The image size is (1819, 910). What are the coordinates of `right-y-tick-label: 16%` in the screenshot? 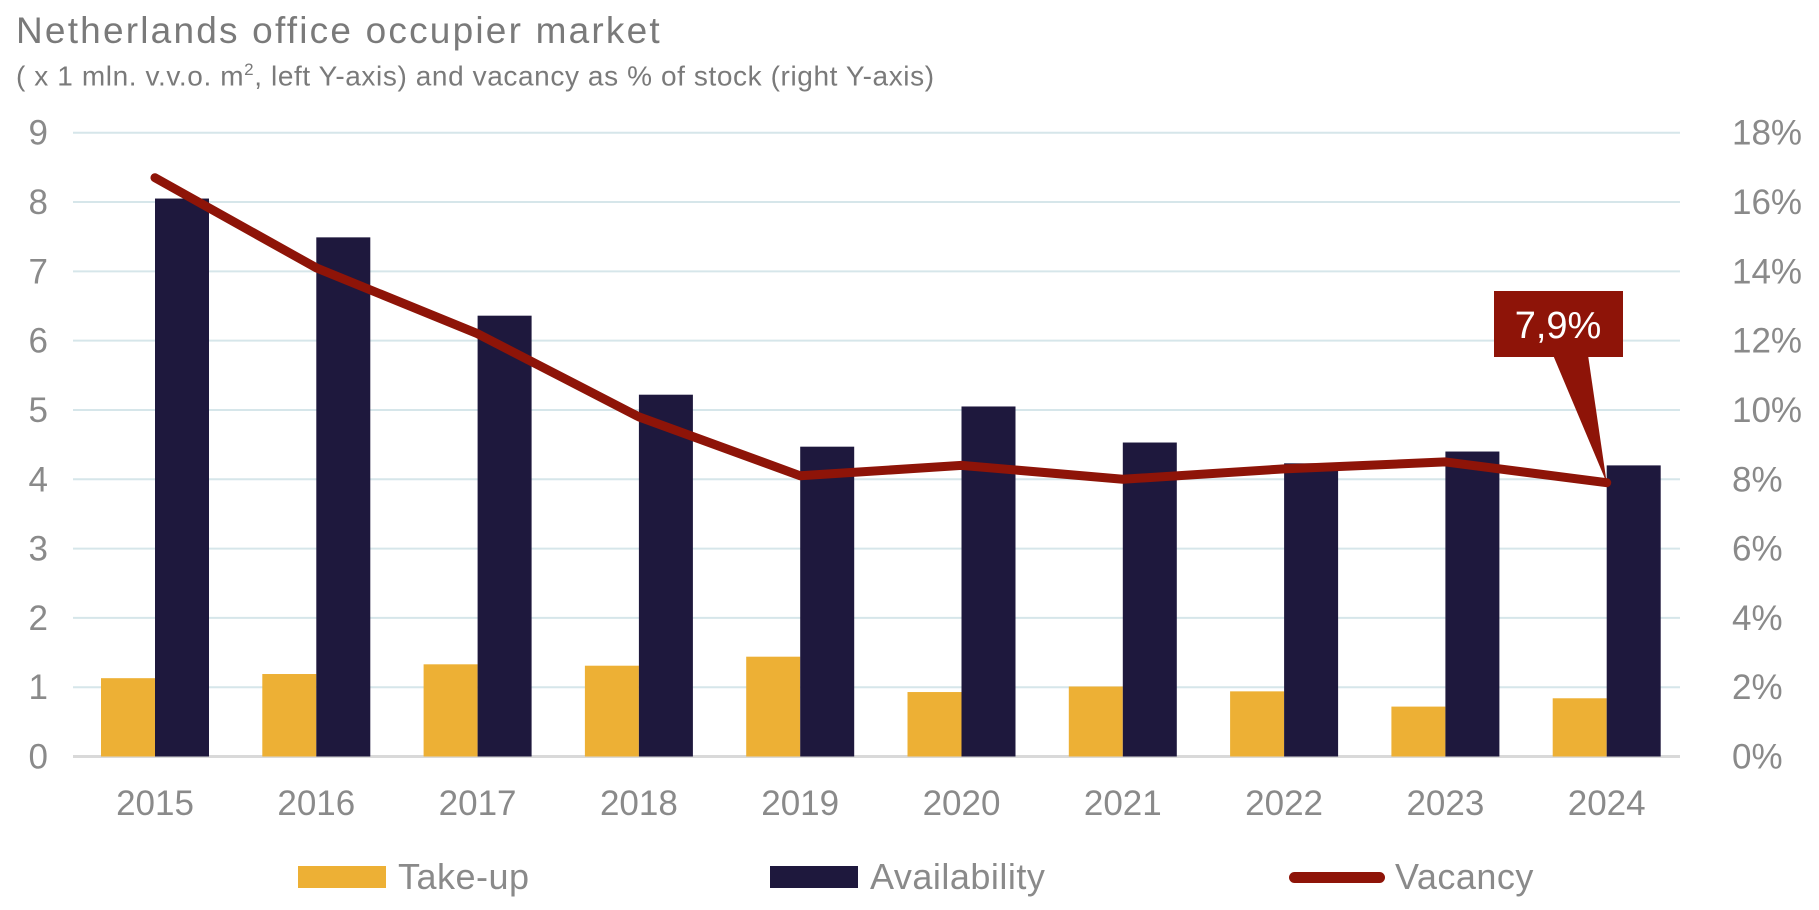 It's located at (1767, 202).